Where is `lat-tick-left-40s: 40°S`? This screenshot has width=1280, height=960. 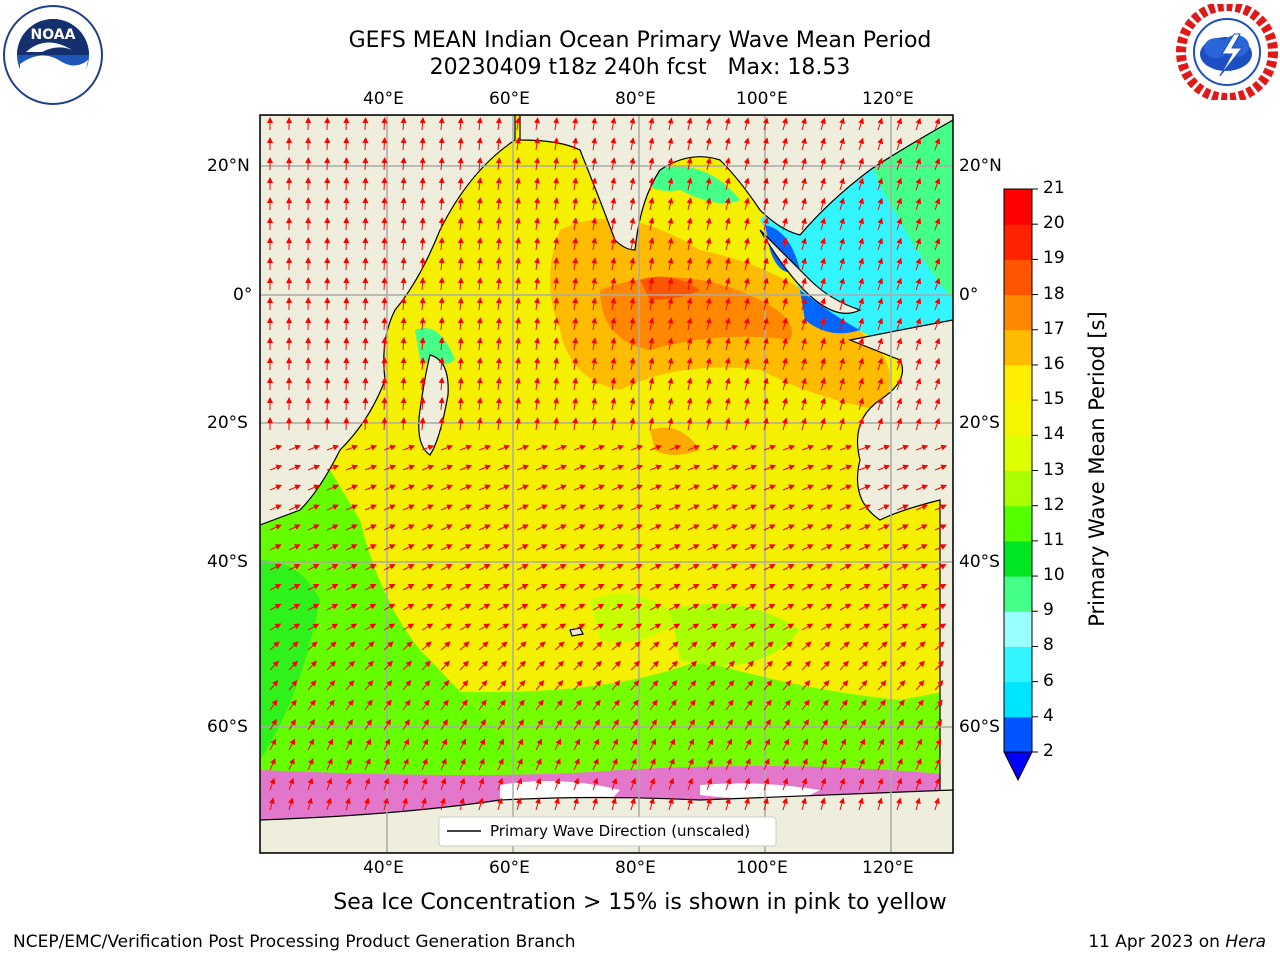
lat-tick-left-40s: 40°S is located at coordinates (227, 562).